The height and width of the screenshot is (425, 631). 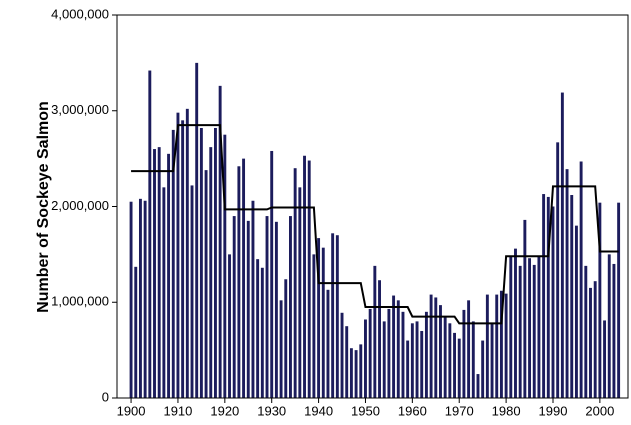 What do you see at coordinates (131, 410) in the screenshot?
I see `x-tick-label: 1900` at bounding box center [131, 410].